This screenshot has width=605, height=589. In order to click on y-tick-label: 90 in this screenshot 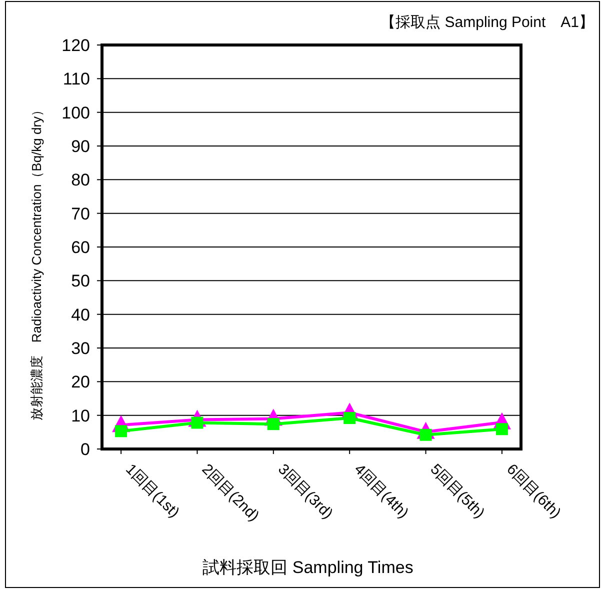, I will do `click(80, 146)`.